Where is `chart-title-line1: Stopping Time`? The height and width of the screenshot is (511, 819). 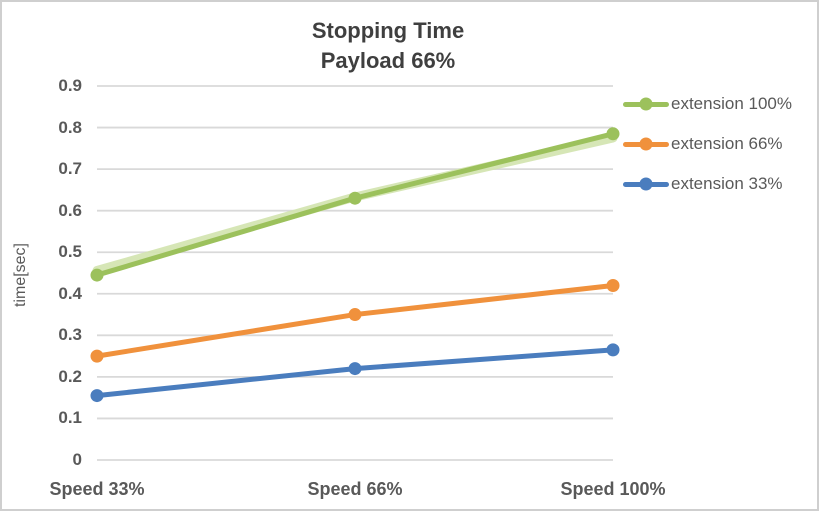
chart-title-line1: Stopping Time is located at coordinates (388, 30).